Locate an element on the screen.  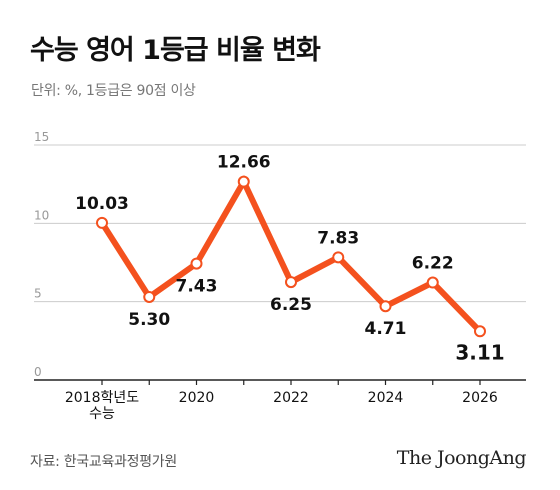
data-label-2020: 7.43 is located at coordinates (197, 287).